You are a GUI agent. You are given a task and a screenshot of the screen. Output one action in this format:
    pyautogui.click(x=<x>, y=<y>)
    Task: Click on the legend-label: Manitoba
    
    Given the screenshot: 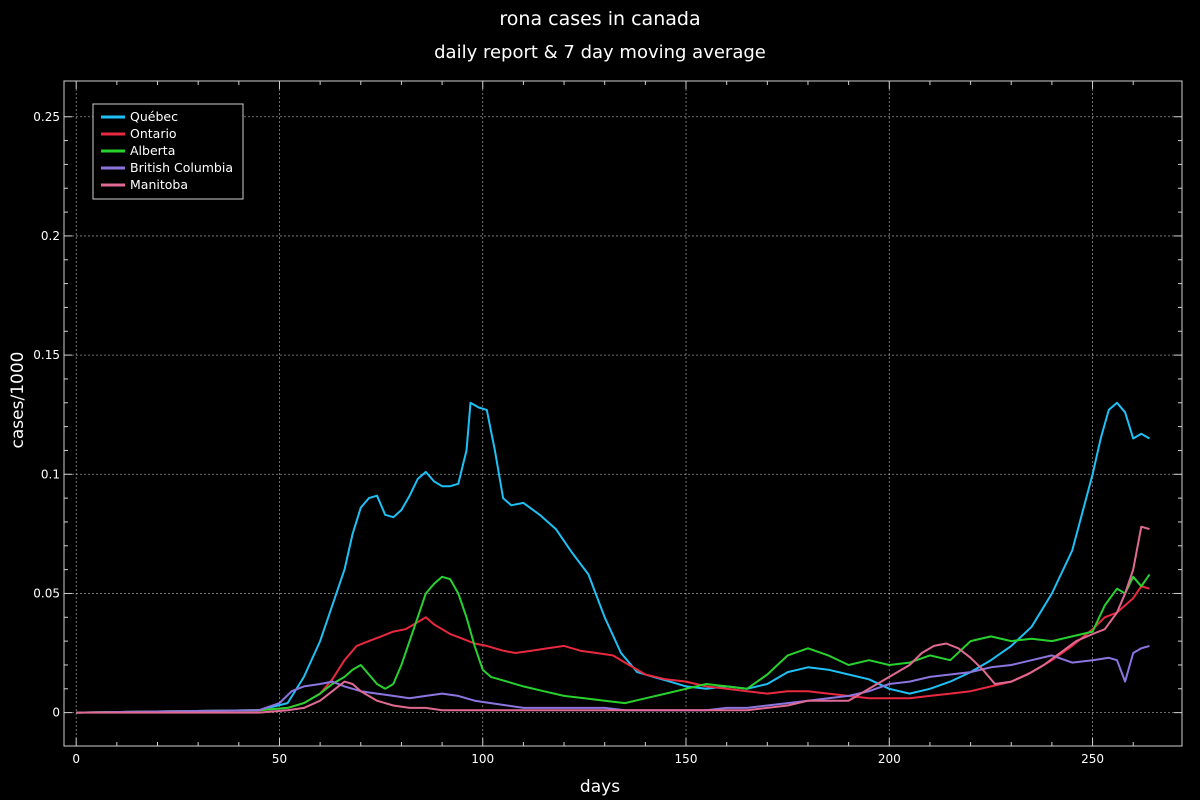 What is the action you would take?
    pyautogui.click(x=159, y=184)
    